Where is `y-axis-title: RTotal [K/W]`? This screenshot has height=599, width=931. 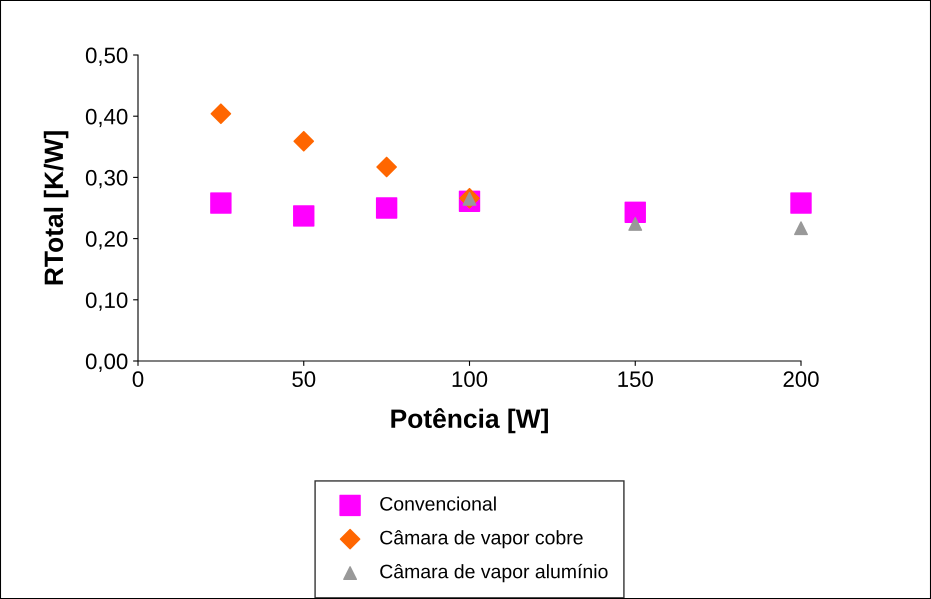 y-axis-title: RTotal [K/W] is located at coordinates (56, 207).